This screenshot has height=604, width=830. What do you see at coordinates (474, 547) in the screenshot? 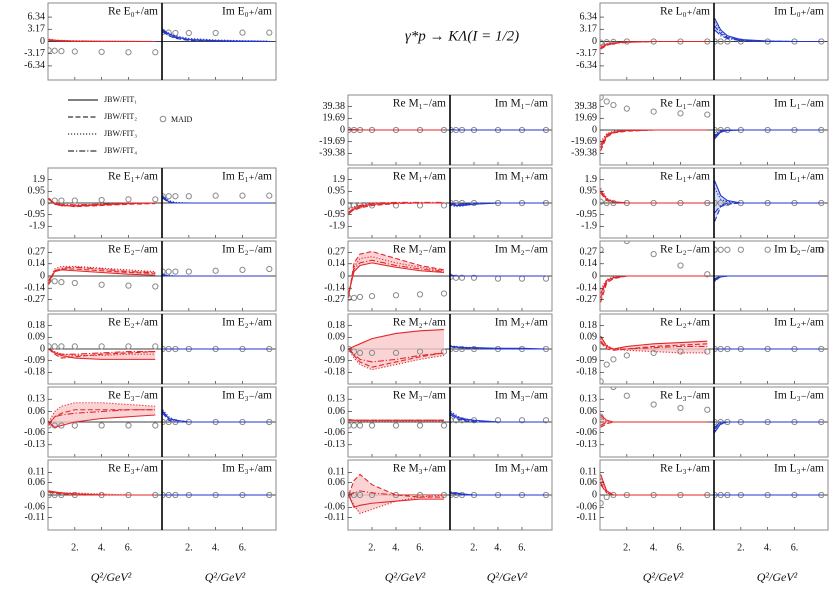
I see `x-tick-label: 2.` at bounding box center [474, 547].